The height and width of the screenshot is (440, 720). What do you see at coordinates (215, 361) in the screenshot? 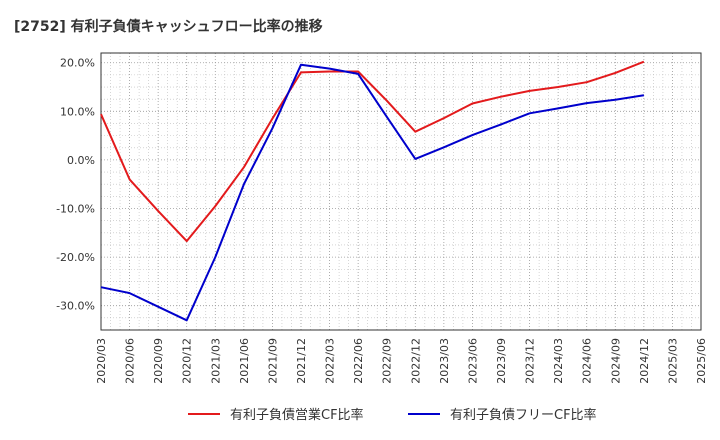
I see `x-tick-label: 2021/03` at bounding box center [215, 361].